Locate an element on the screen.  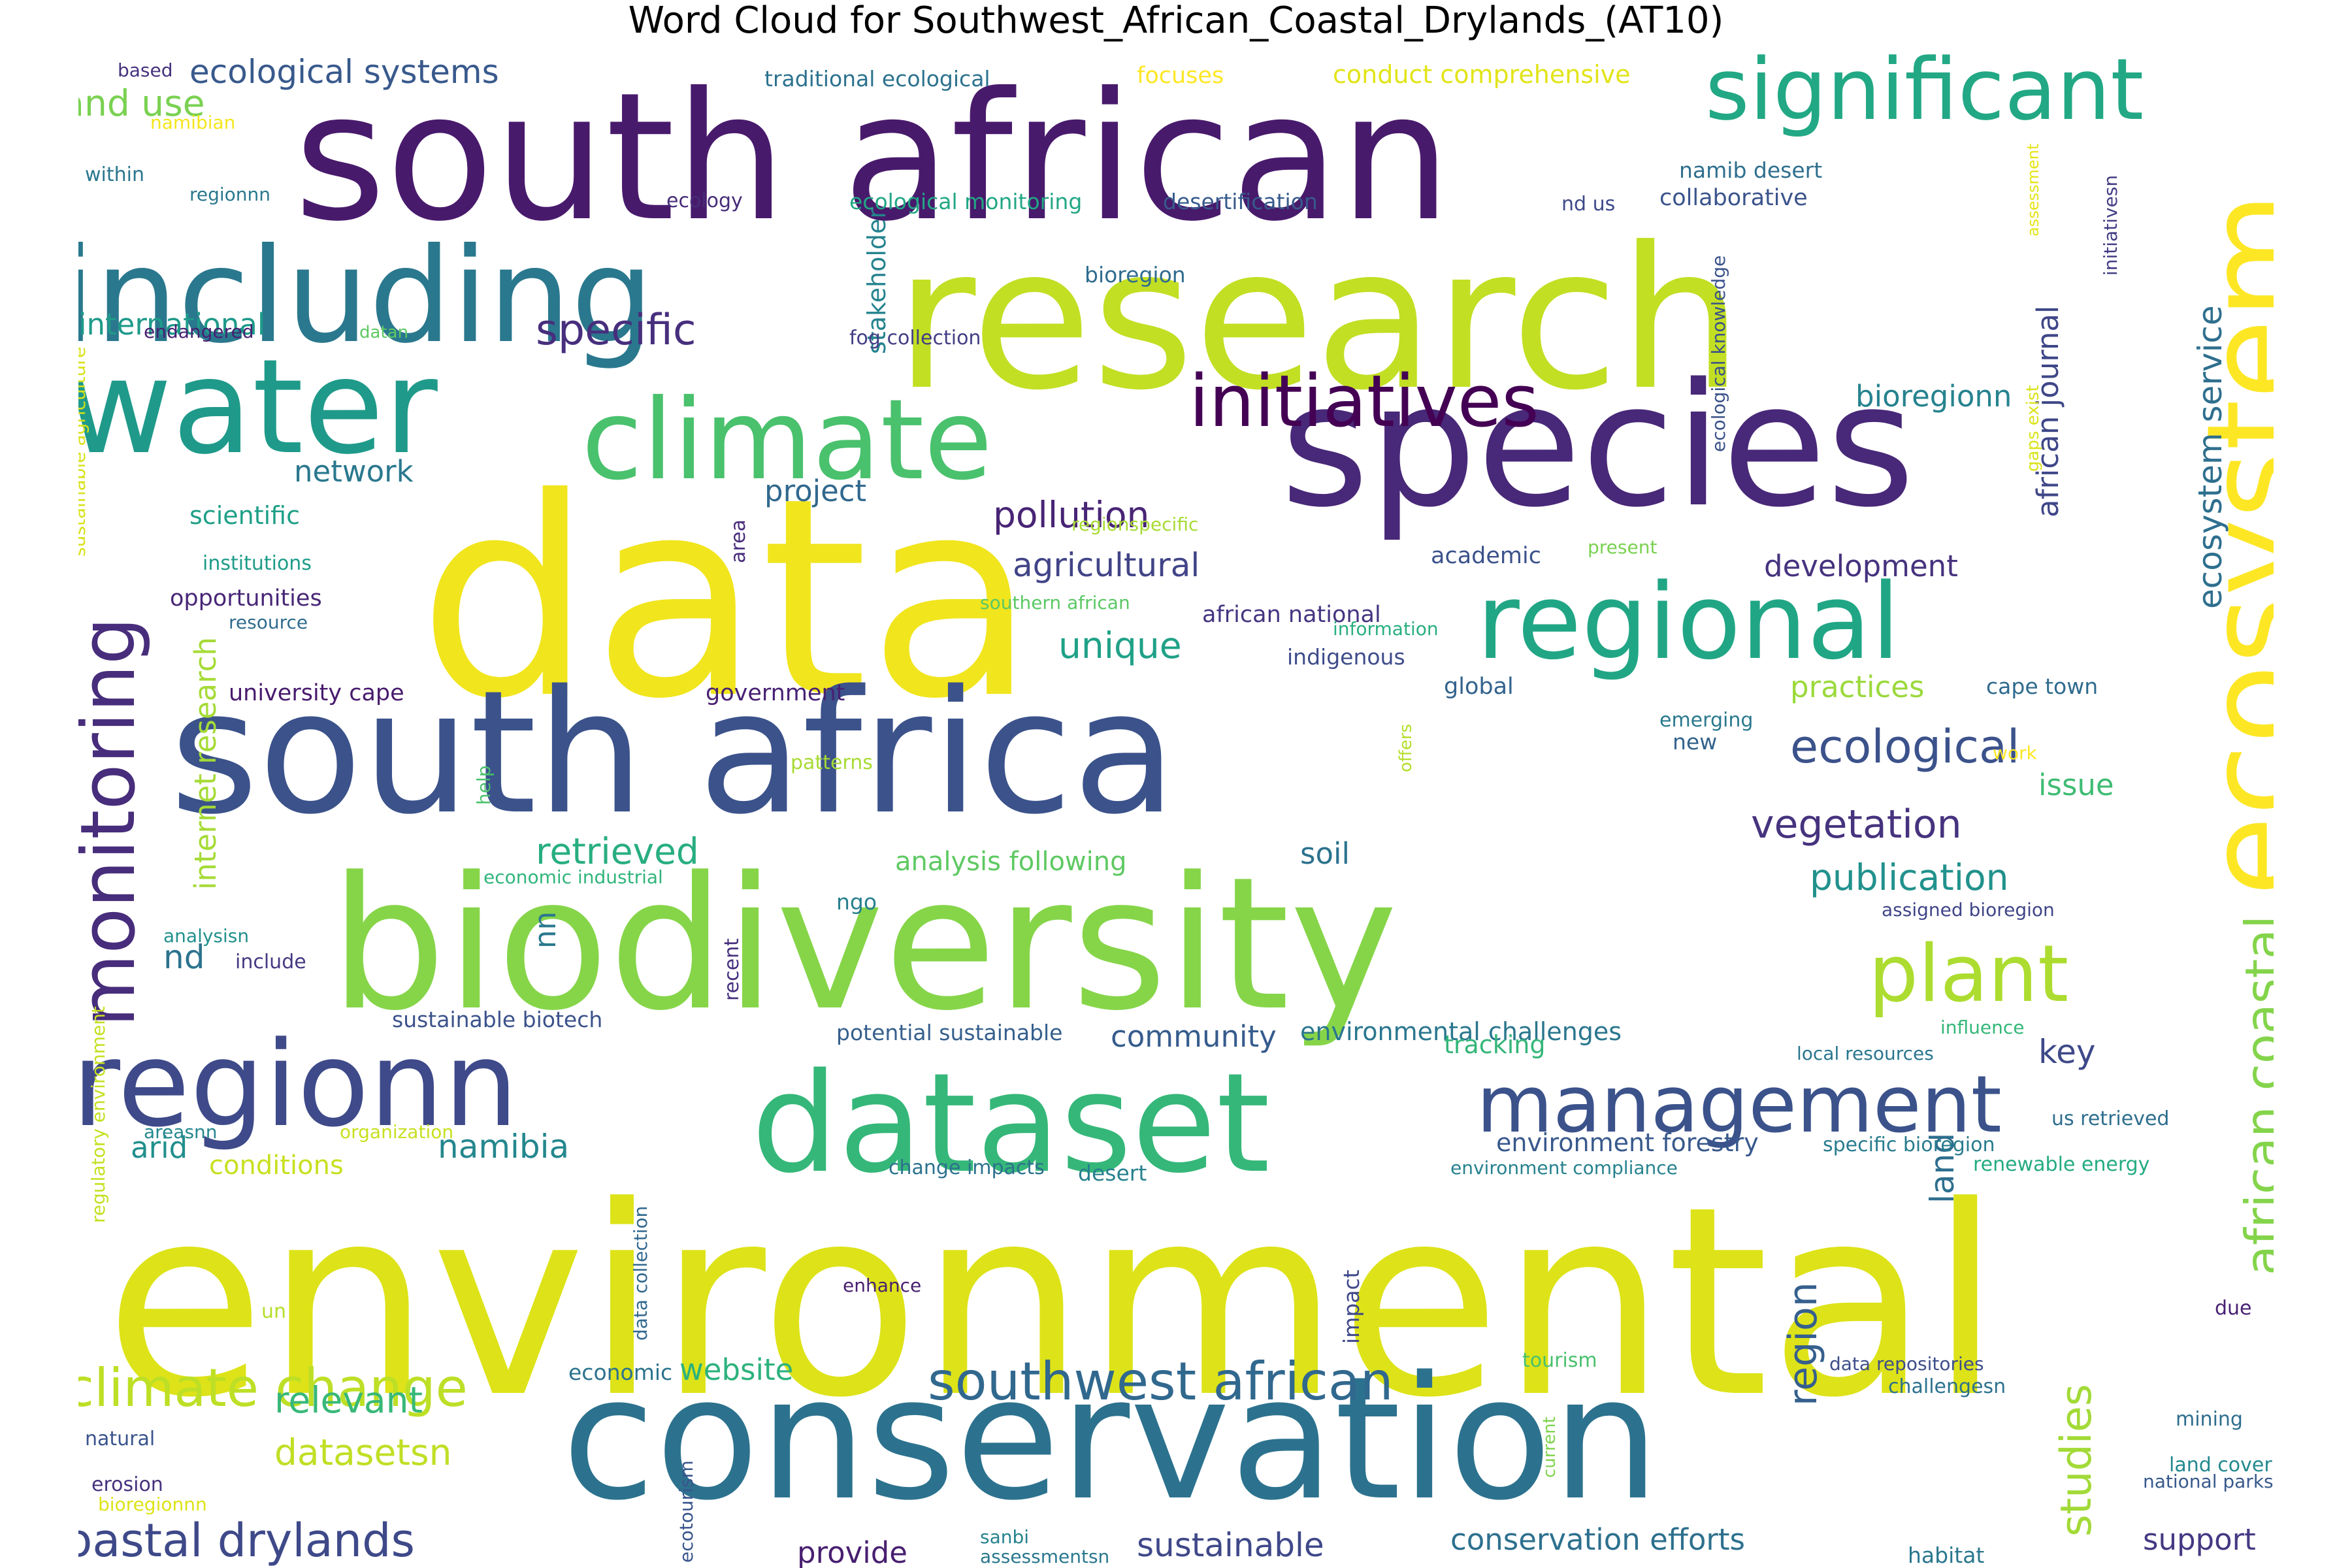
word-institutions: institutions is located at coordinates (257, 563).